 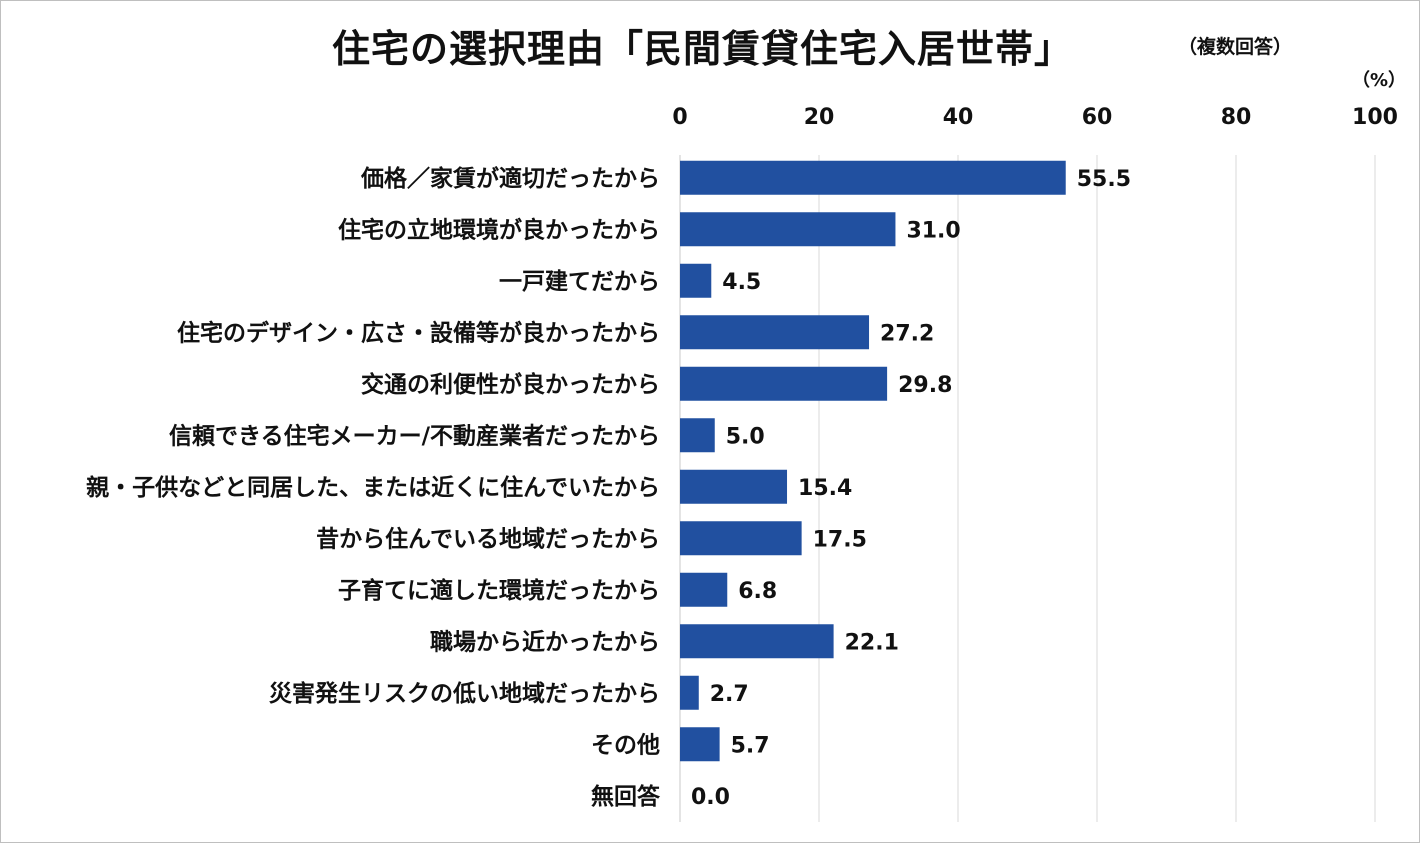 What do you see at coordinates (710, 797) in the screenshot?
I see `data-label: 0.0` at bounding box center [710, 797].